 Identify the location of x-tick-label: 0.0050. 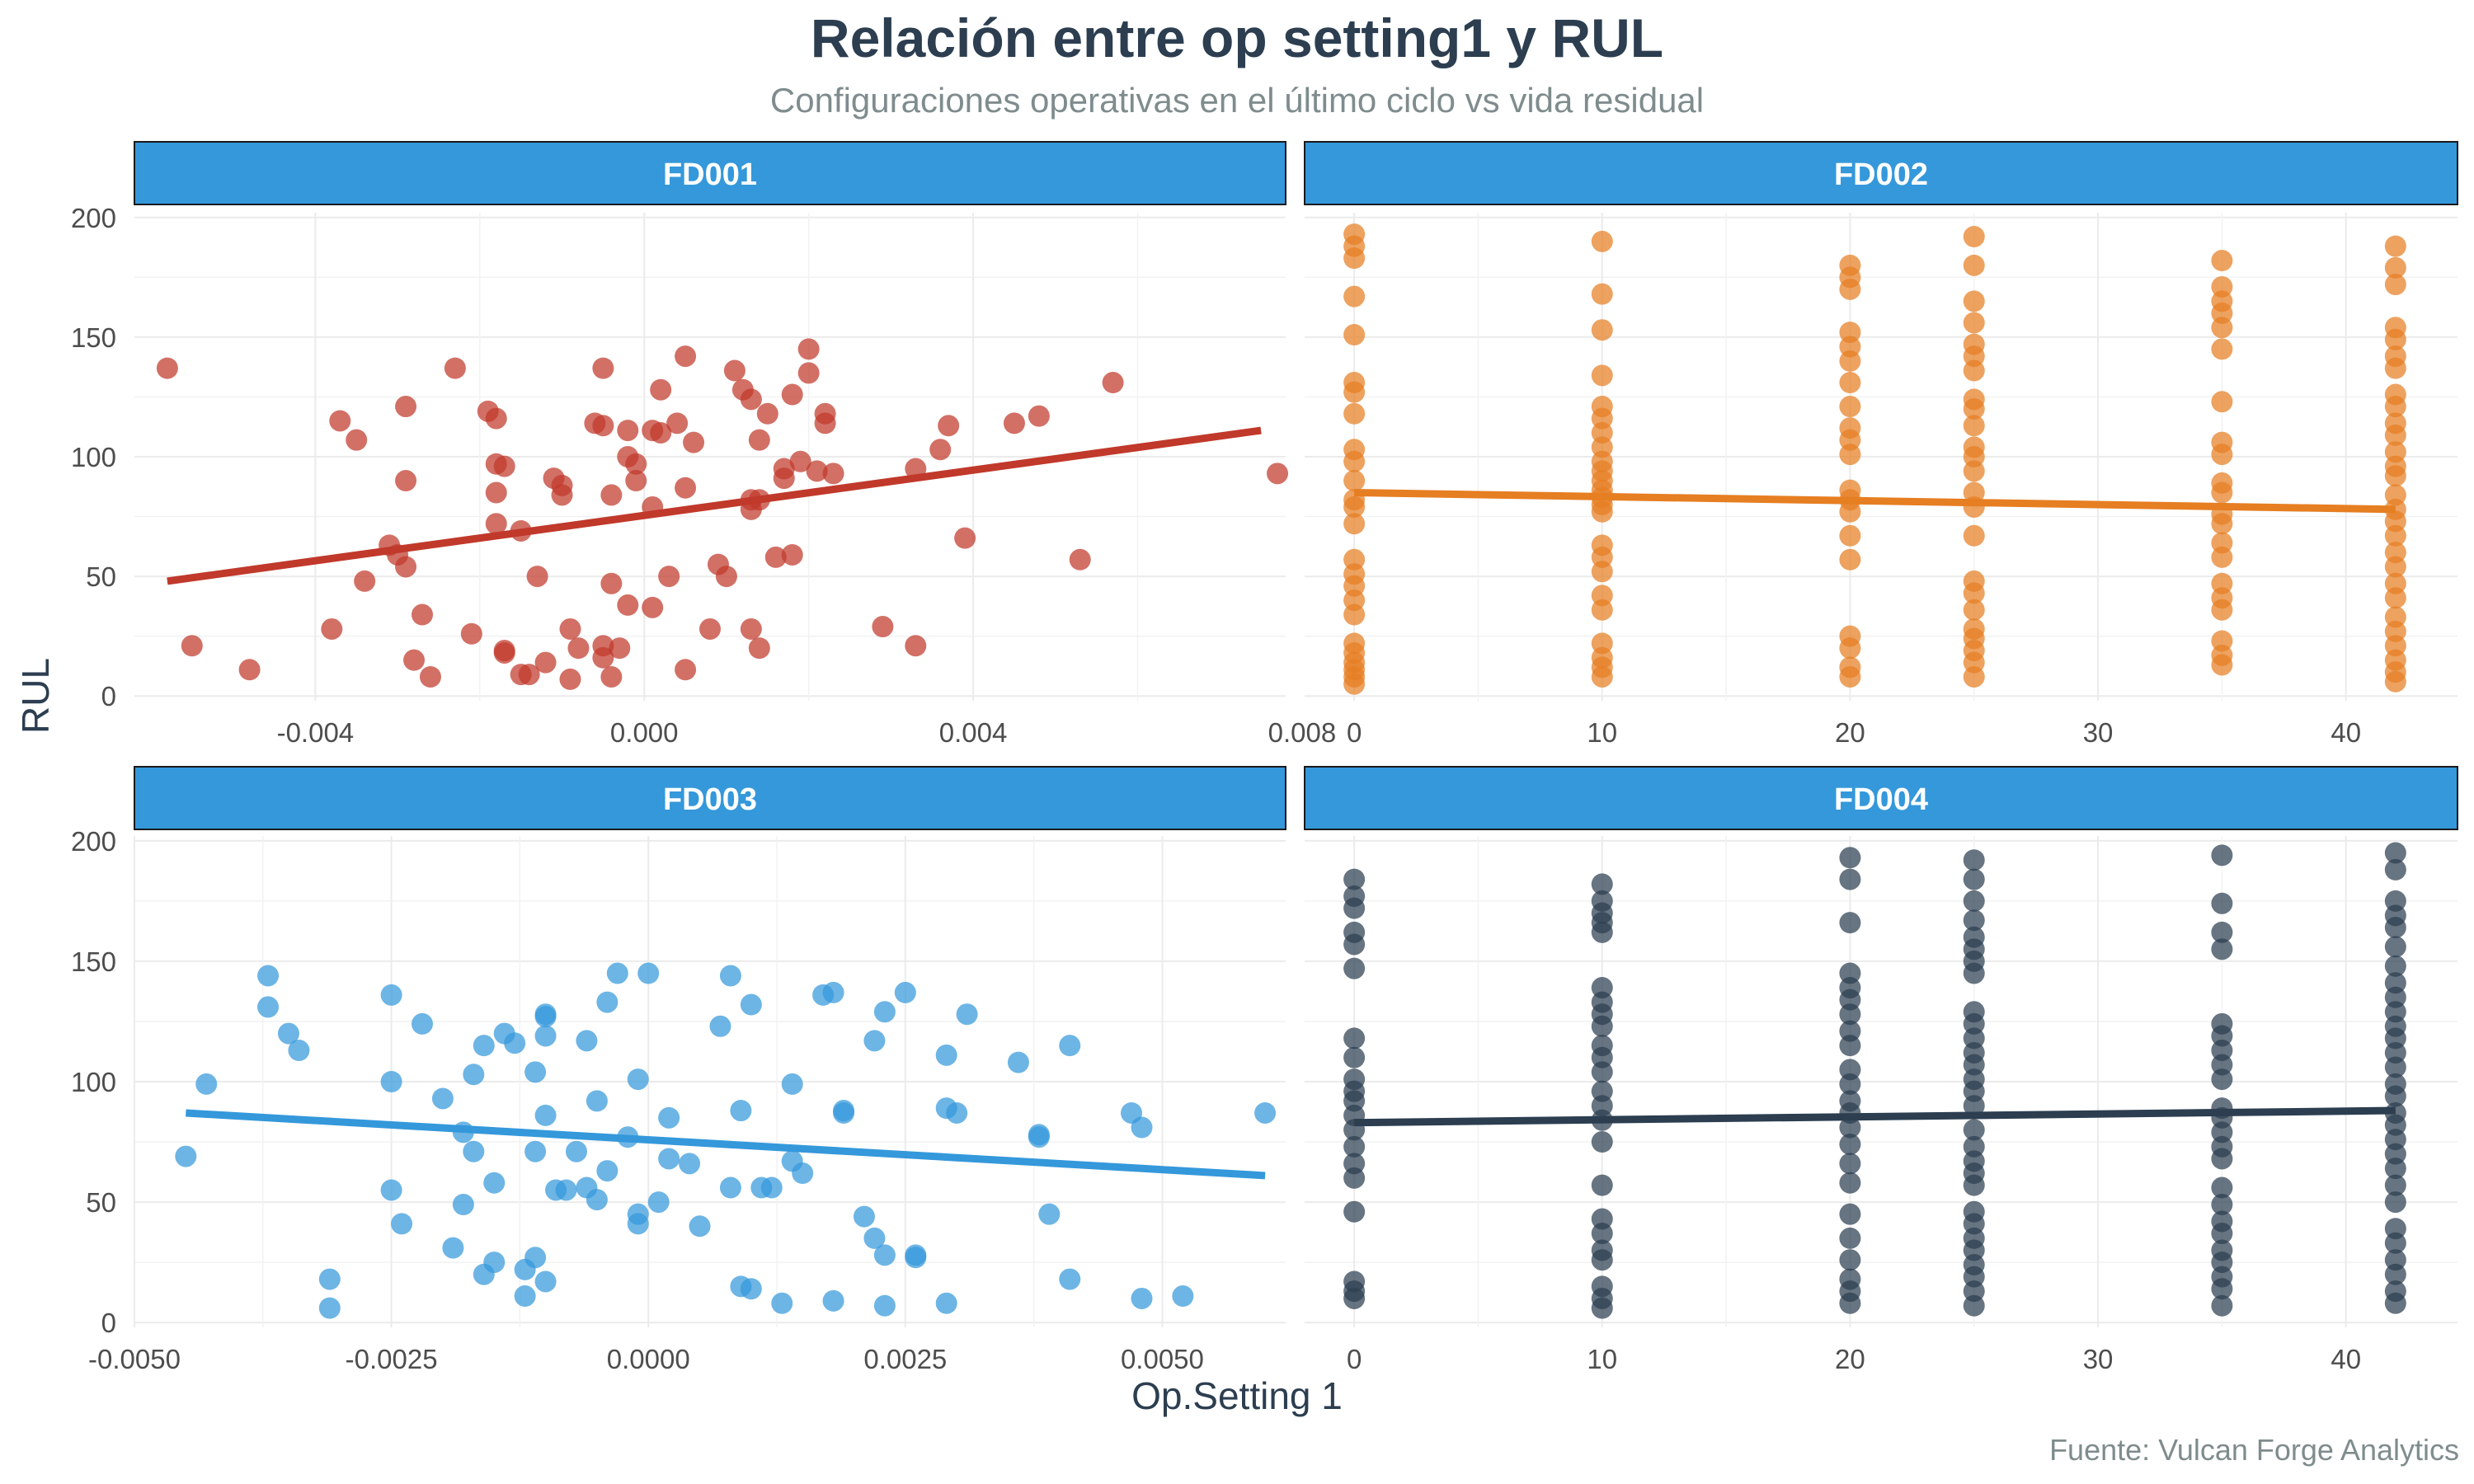
(1162, 1359).